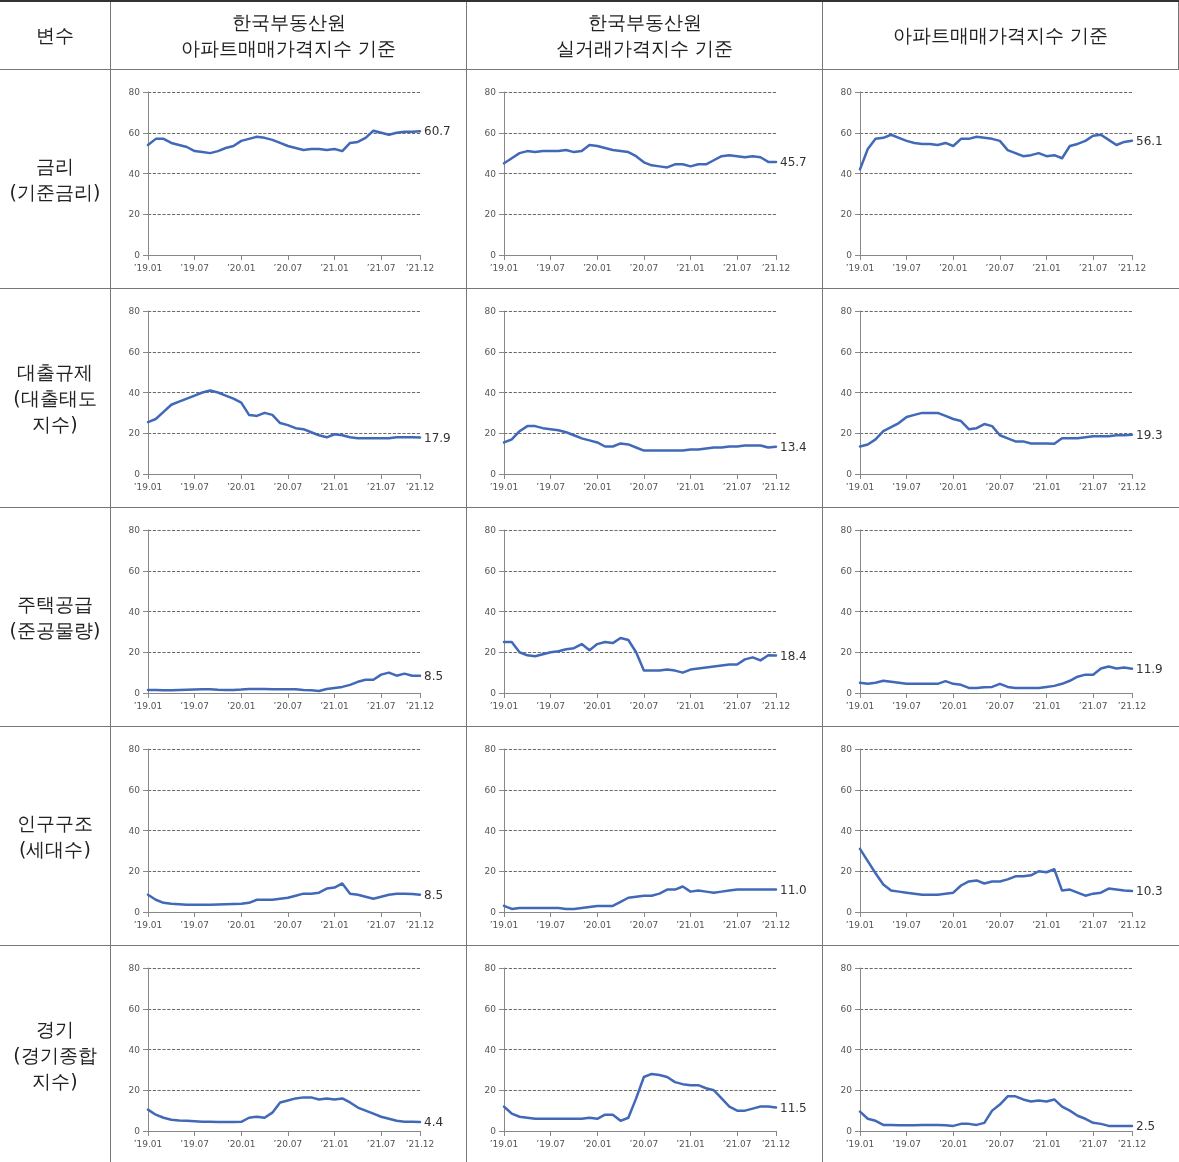 The height and width of the screenshot is (1162, 1179). I want to click on text: 한국부동산원 실거래가격지수 기준, so click(645, 36).